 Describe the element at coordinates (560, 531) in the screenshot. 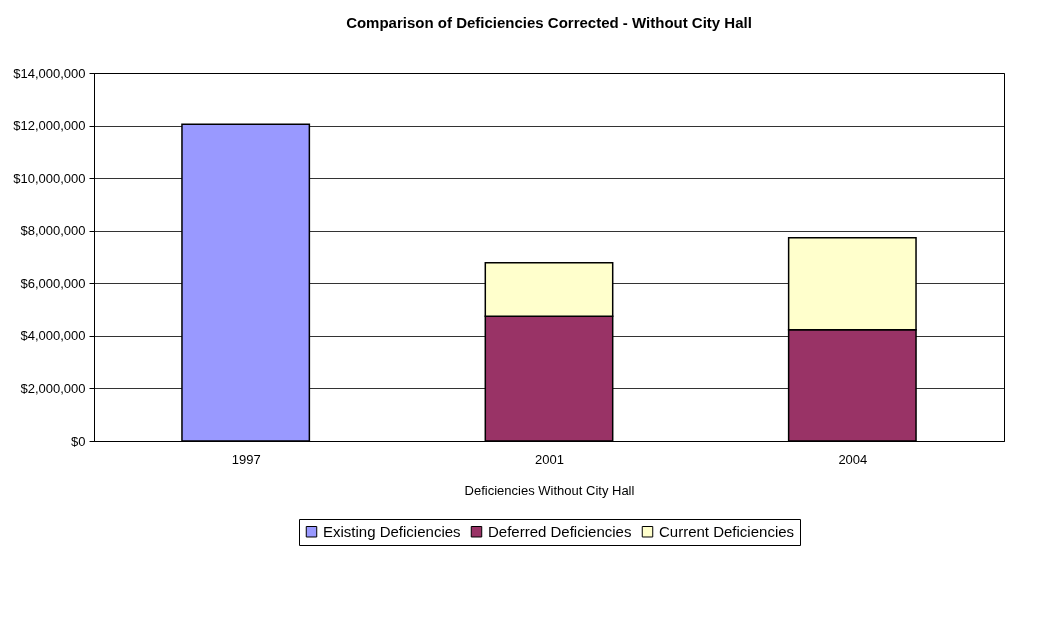

I see `legend-label: Deferred Deficiencies` at that location.